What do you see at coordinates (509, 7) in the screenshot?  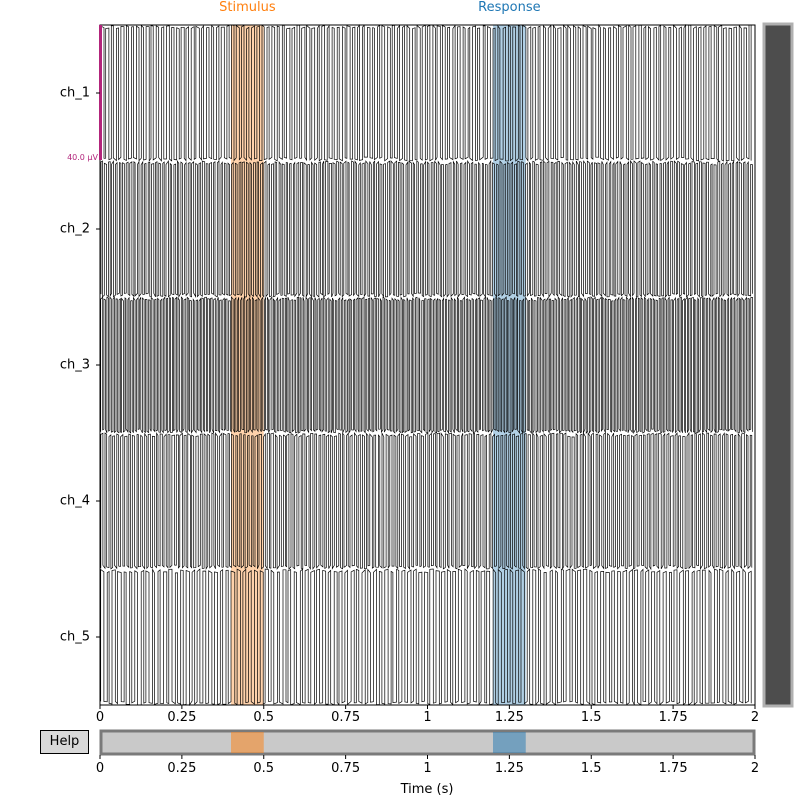 I see `annotation-label-response: Response` at bounding box center [509, 7].